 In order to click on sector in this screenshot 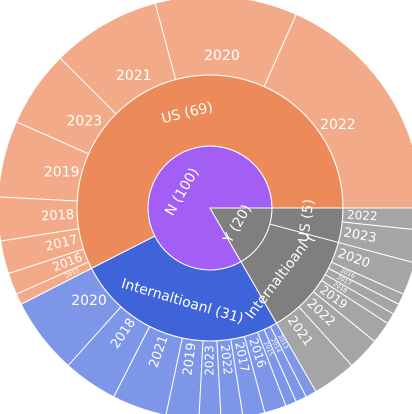, I will do `click(376, 218)`.